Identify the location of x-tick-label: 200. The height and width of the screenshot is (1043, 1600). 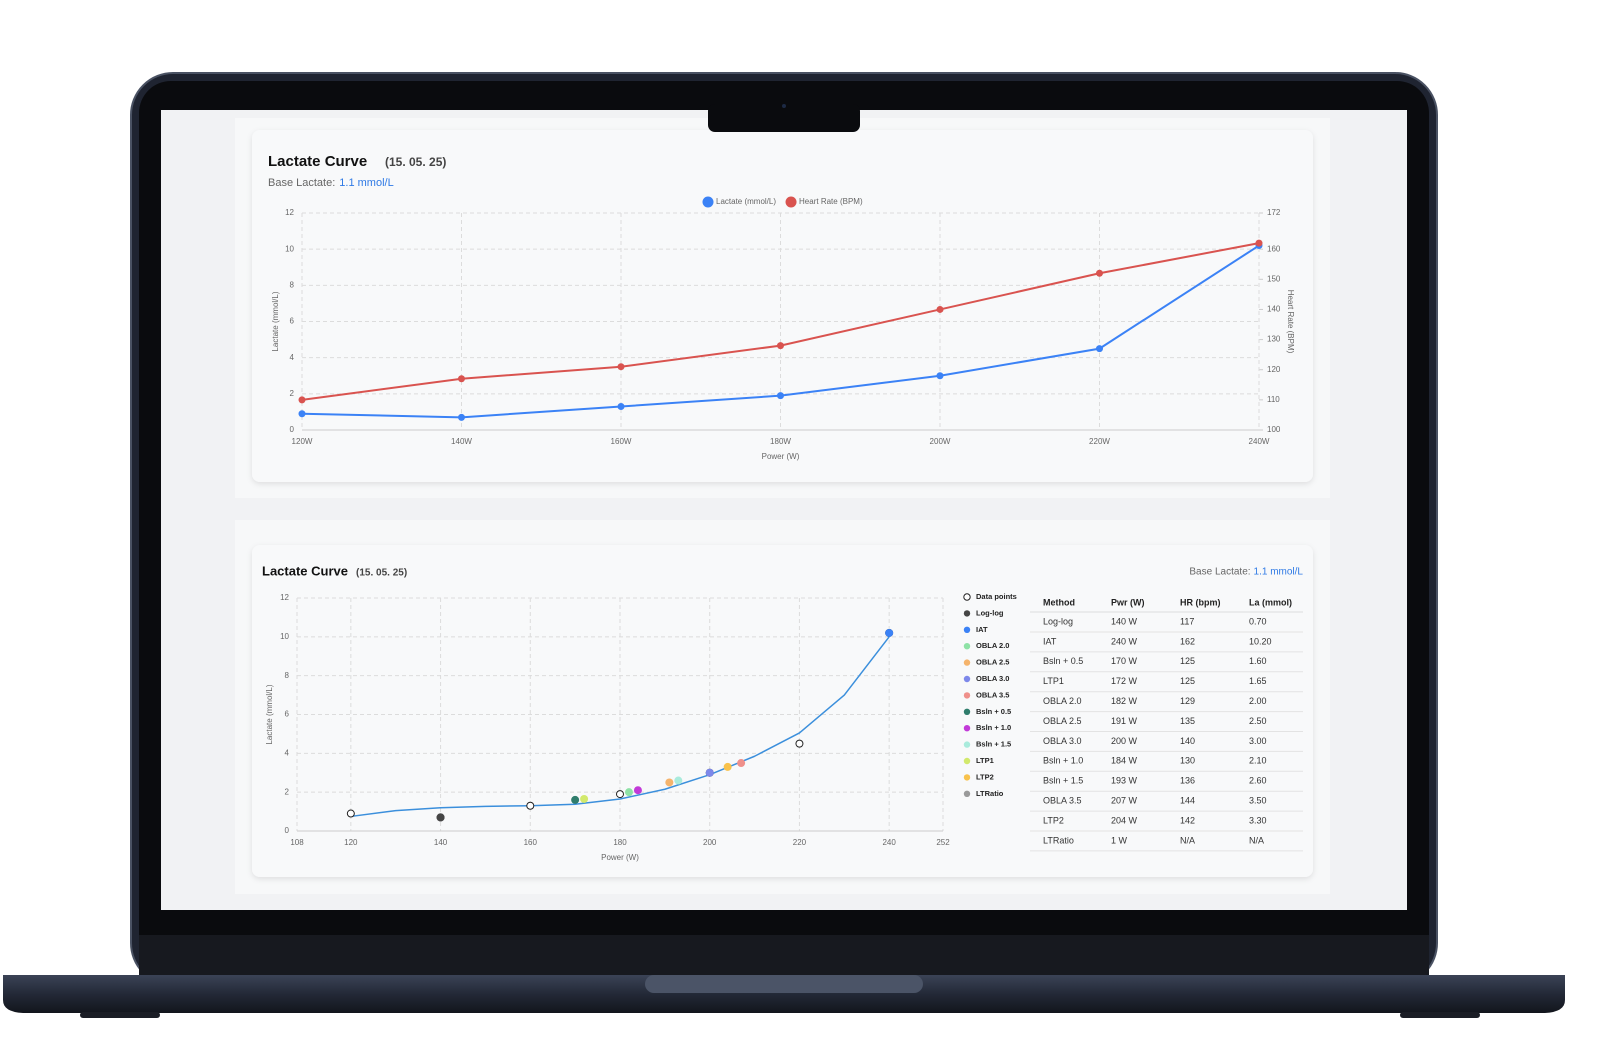
(710, 842).